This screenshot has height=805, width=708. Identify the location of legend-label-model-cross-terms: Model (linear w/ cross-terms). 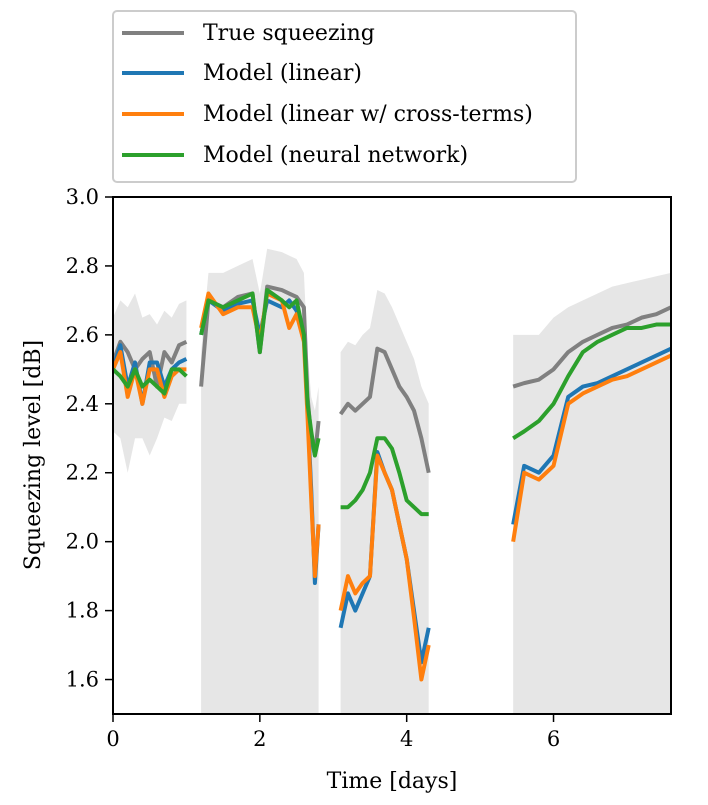
(368, 114).